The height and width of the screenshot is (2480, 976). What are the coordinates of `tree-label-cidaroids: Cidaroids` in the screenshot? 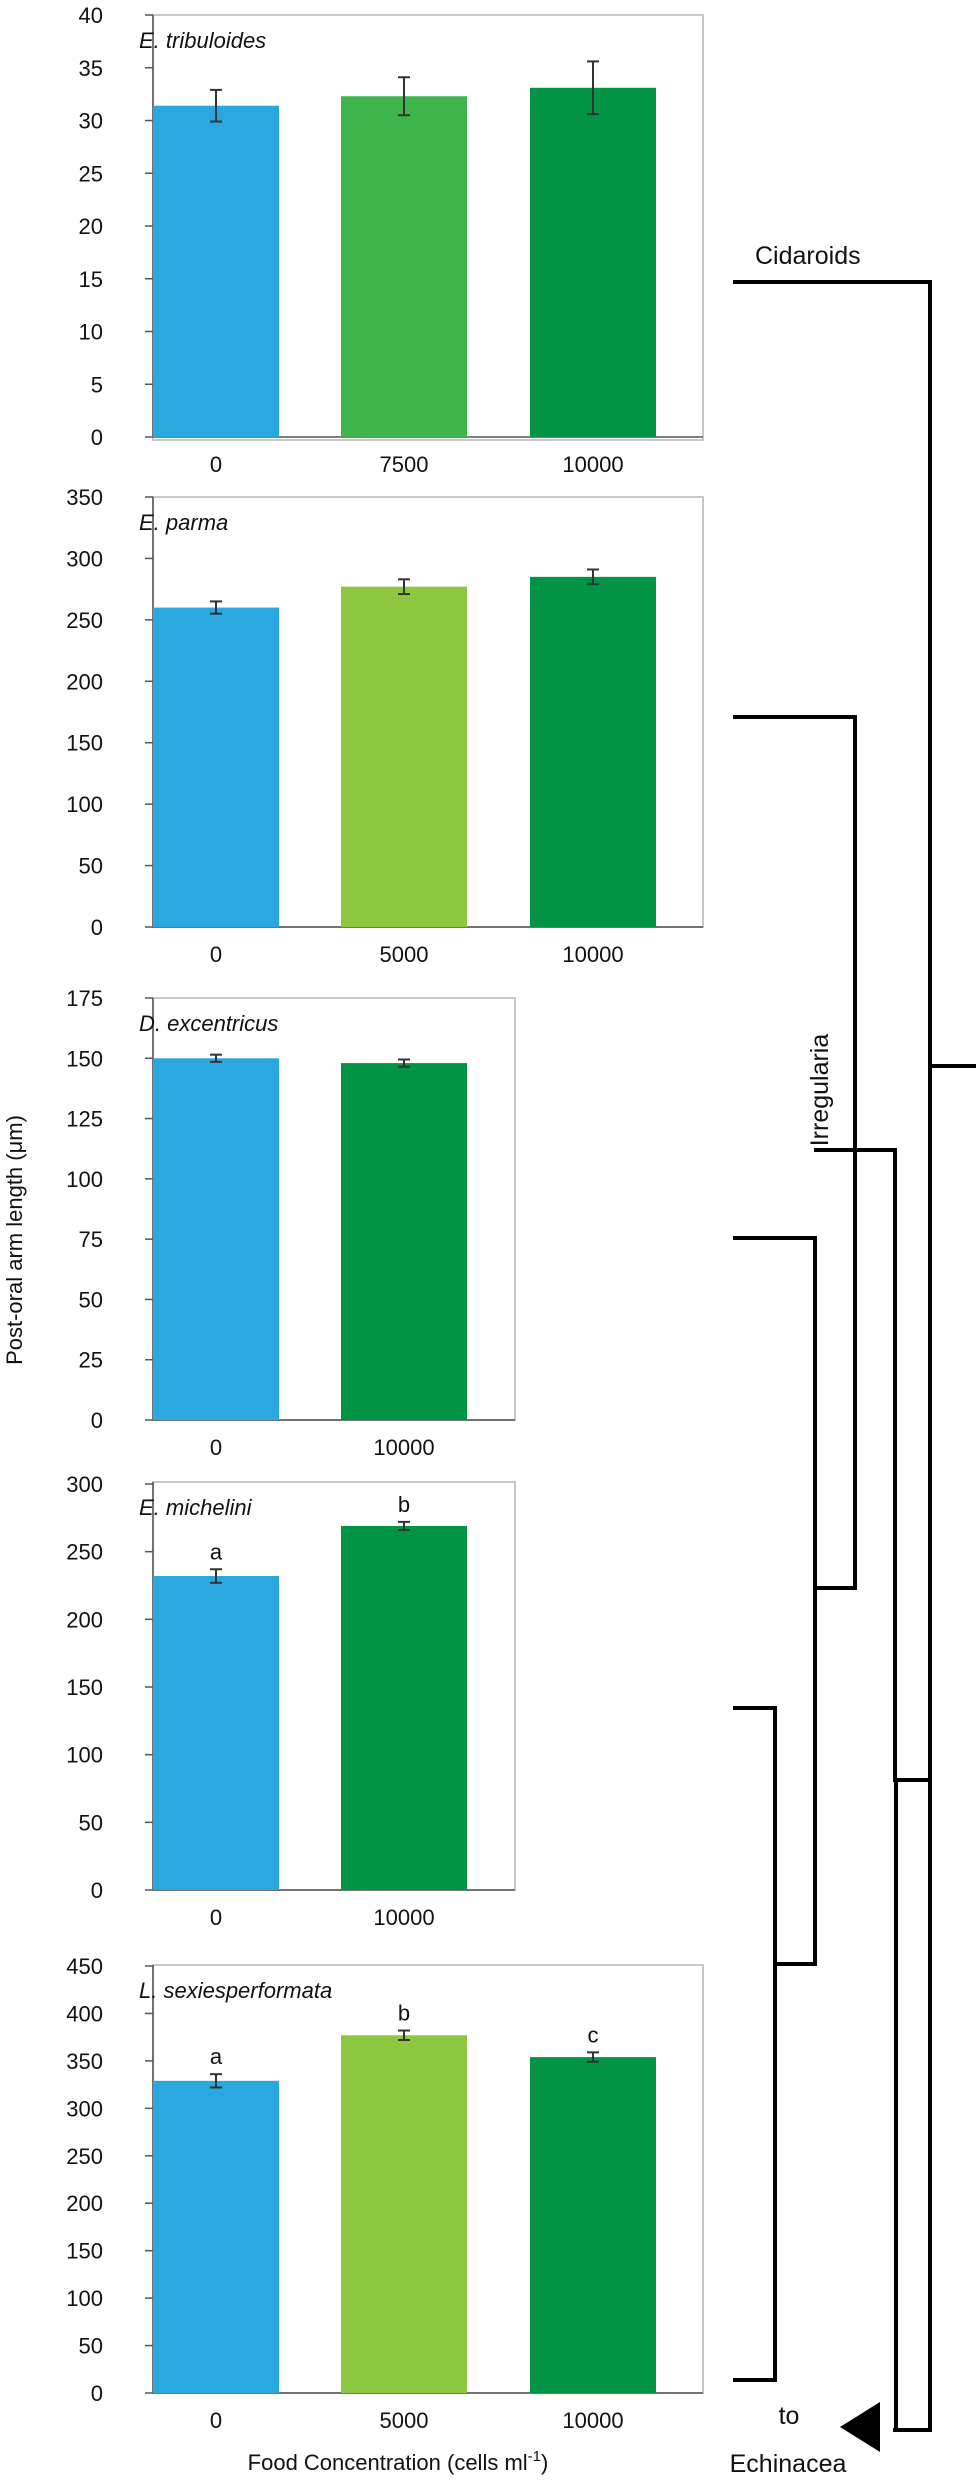 It's located at (808, 256).